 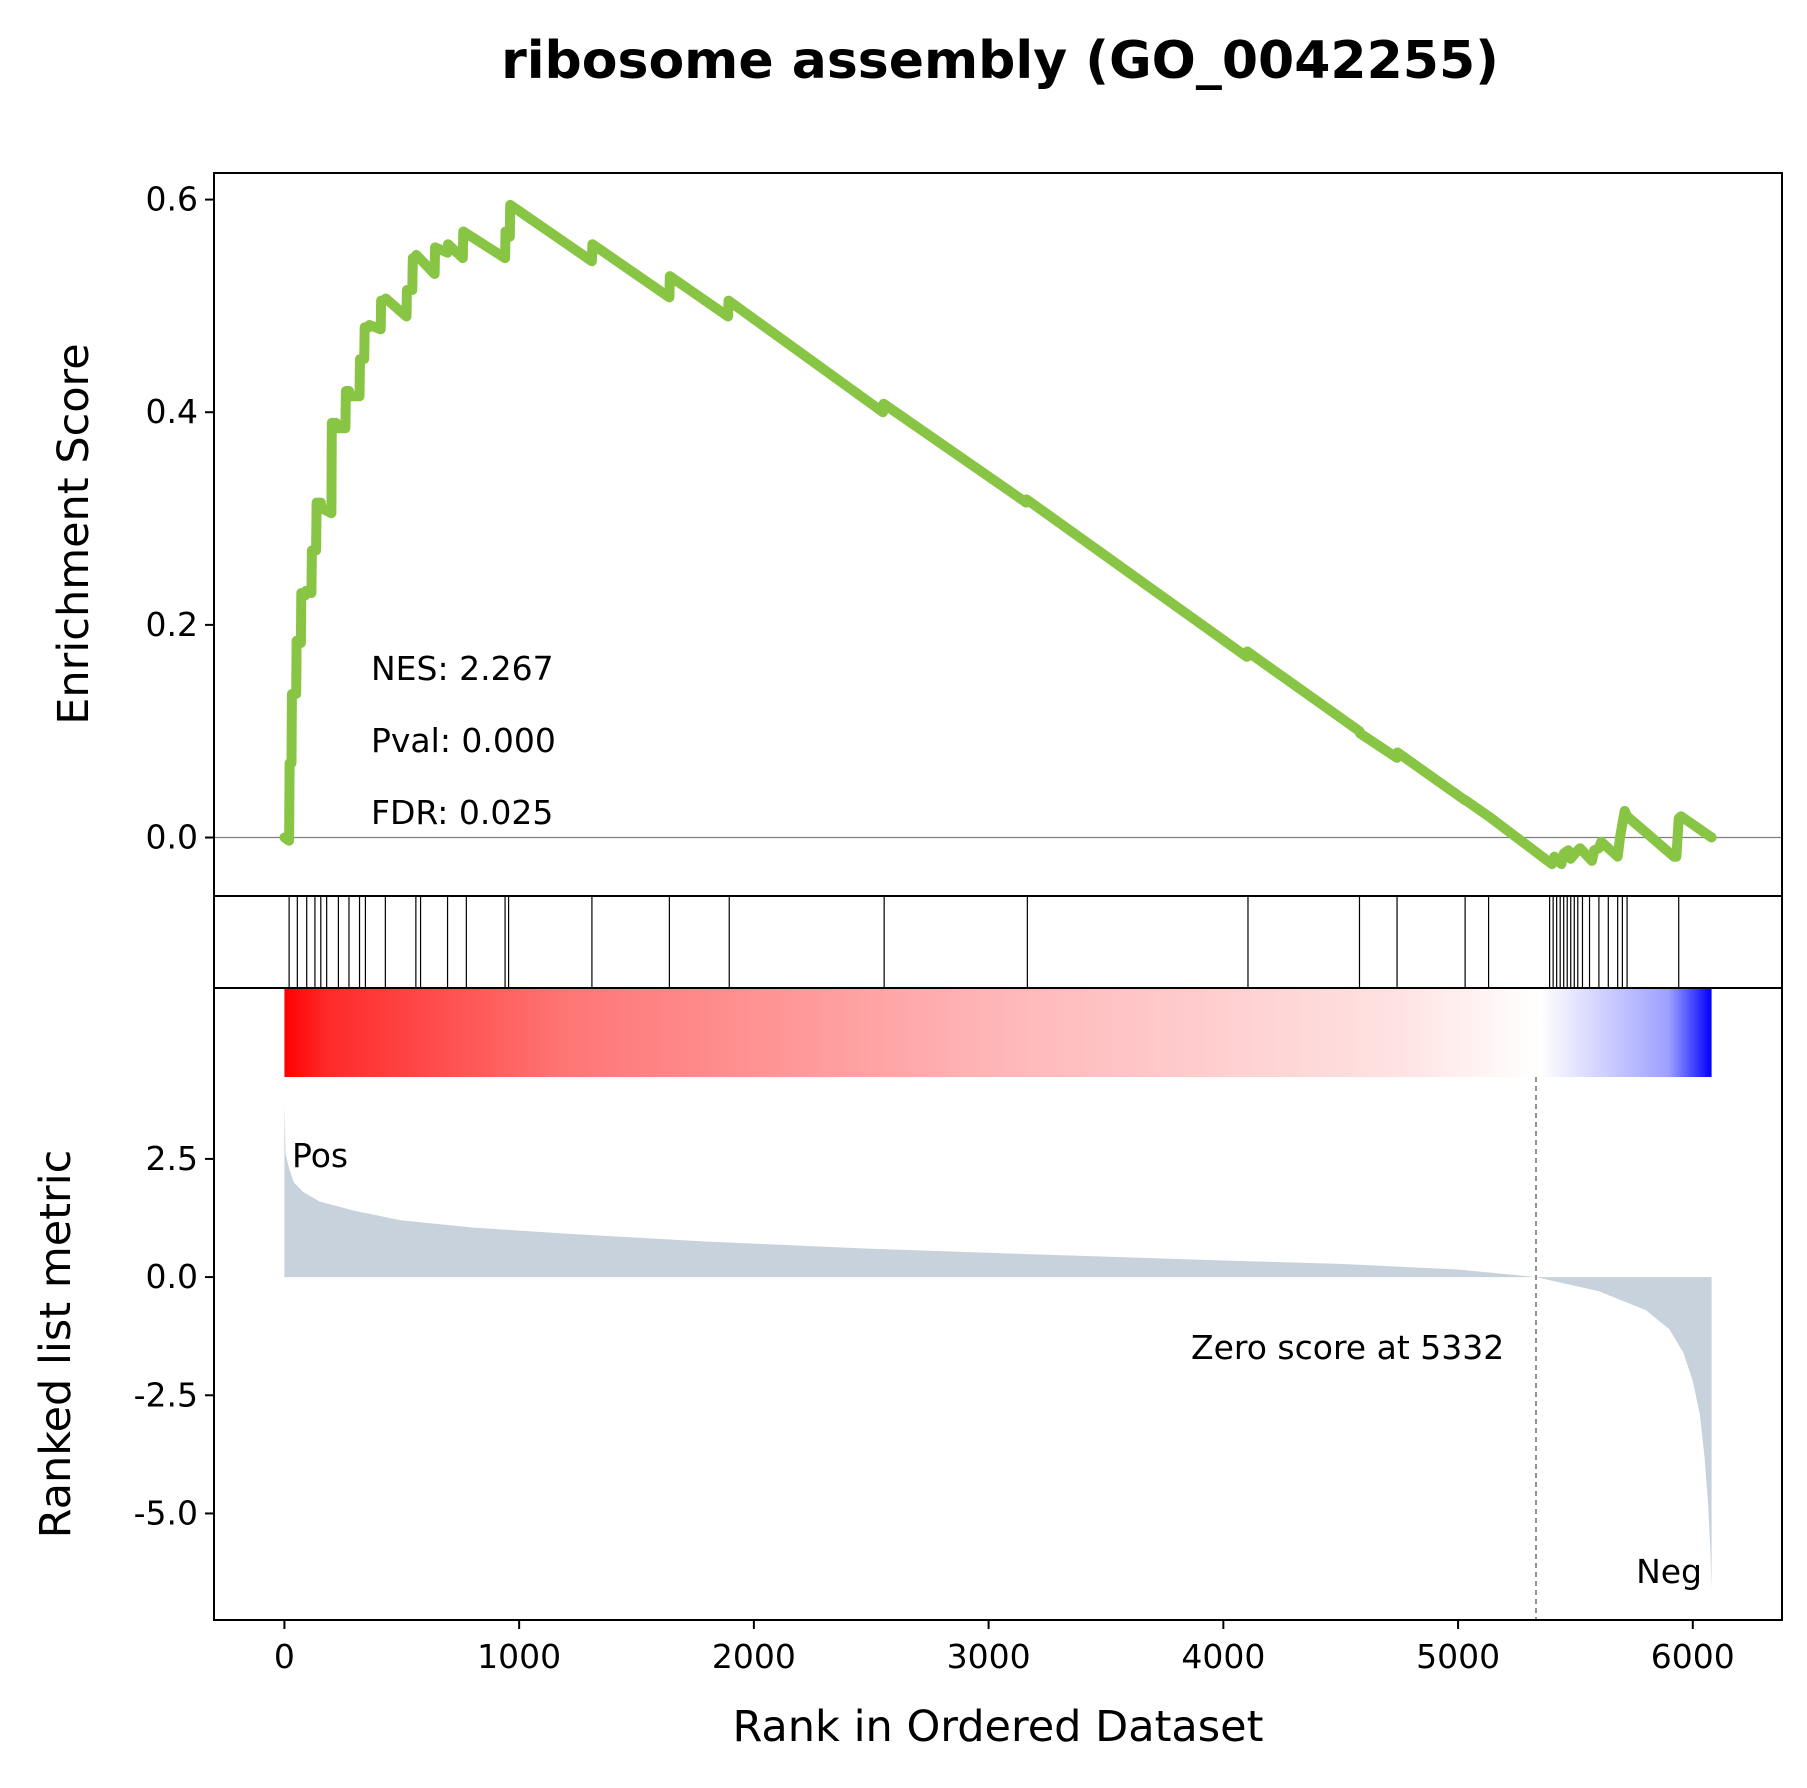 What do you see at coordinates (74, 534) in the screenshot?
I see `es-y-axis-label: Enrichment Score` at bounding box center [74, 534].